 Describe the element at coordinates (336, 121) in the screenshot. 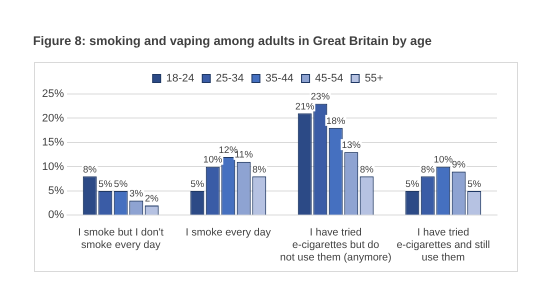

I see `data-label: 18%` at that location.